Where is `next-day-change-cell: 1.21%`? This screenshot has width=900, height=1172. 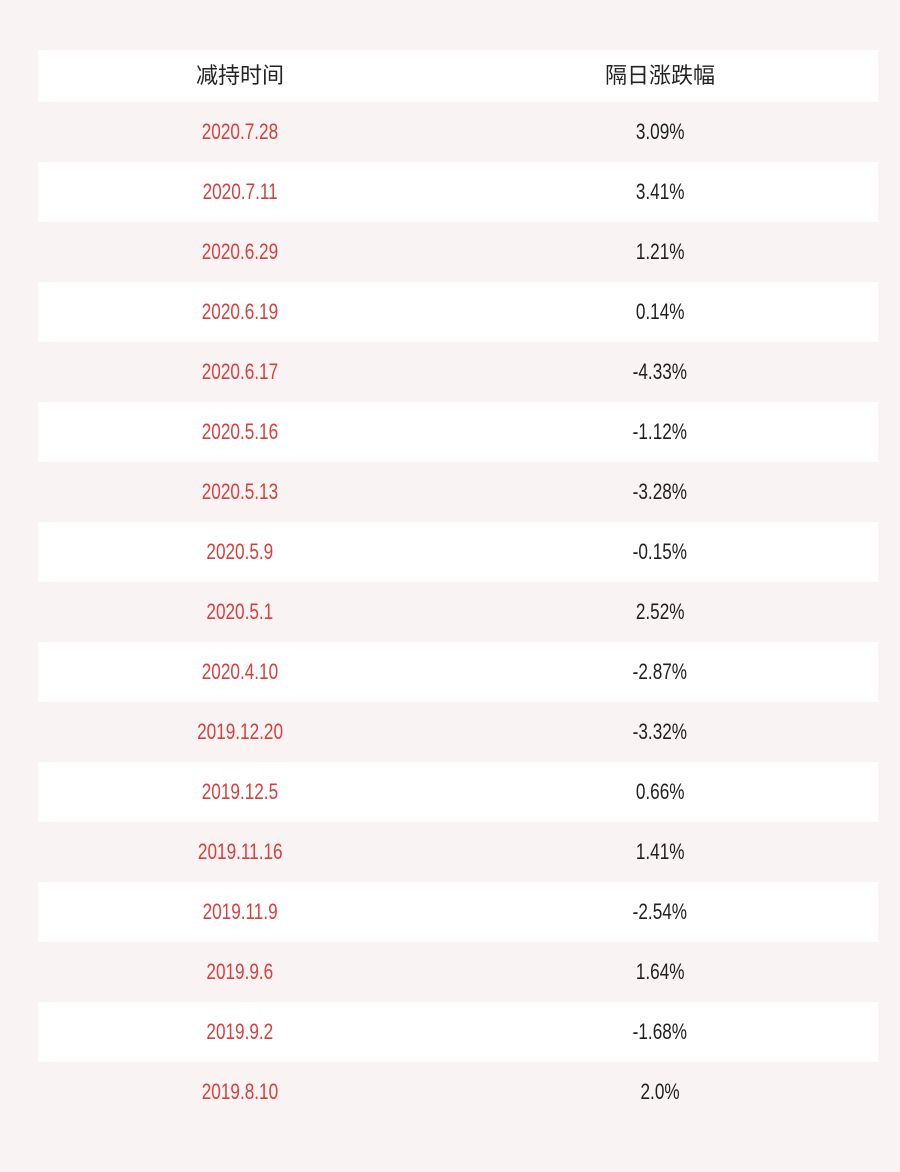
next-day-change-cell: 1.21% is located at coordinates (660, 252).